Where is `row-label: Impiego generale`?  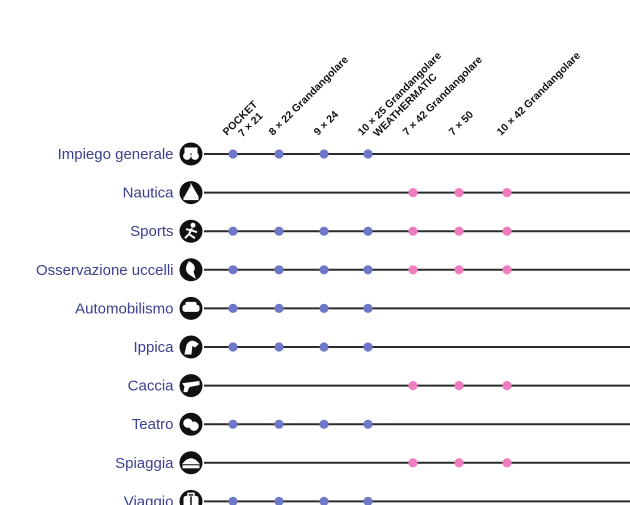
row-label: Impiego generale is located at coordinates (116, 154).